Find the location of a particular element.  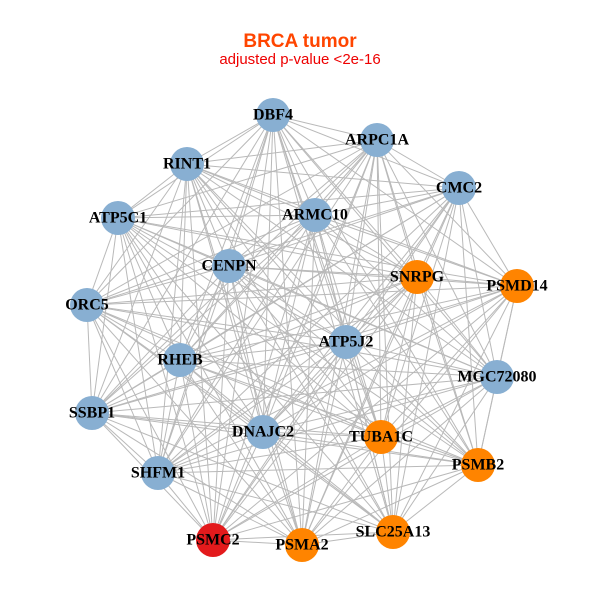

node-SLC25A13 is located at coordinates (393, 532).